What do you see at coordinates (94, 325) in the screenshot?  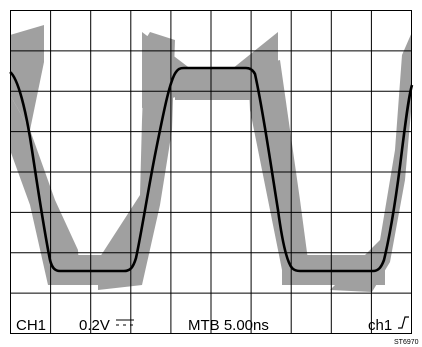 I see `volts-per-div: 0.2V` at bounding box center [94, 325].